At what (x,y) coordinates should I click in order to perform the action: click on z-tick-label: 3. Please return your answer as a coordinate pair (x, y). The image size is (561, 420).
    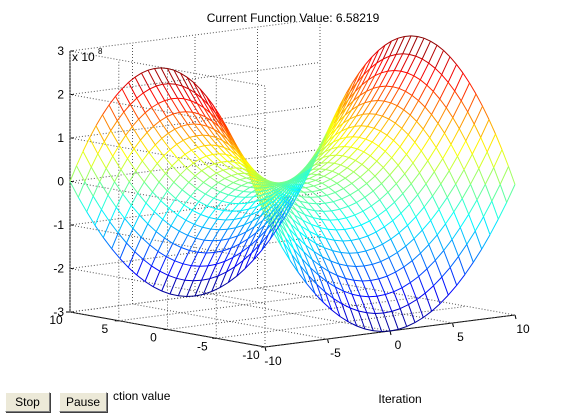
    Looking at the image, I should click on (60, 51).